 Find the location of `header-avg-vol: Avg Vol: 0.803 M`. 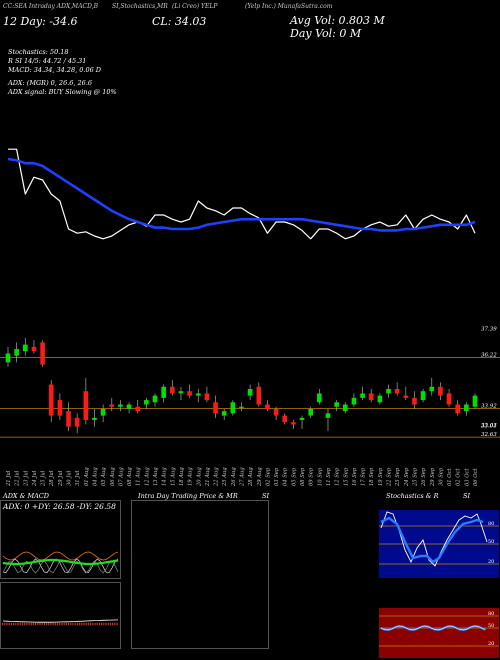

header-avg-vol: Avg Vol: 0.803 M is located at coordinates (337, 20).